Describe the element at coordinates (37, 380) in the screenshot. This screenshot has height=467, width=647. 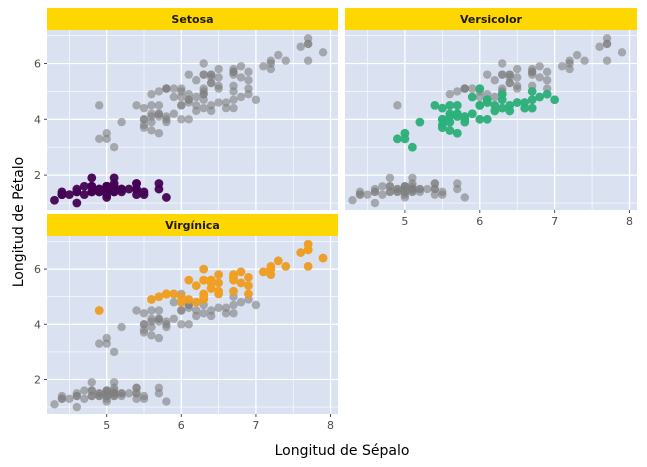
I see `y-tick-label: 2` at that location.